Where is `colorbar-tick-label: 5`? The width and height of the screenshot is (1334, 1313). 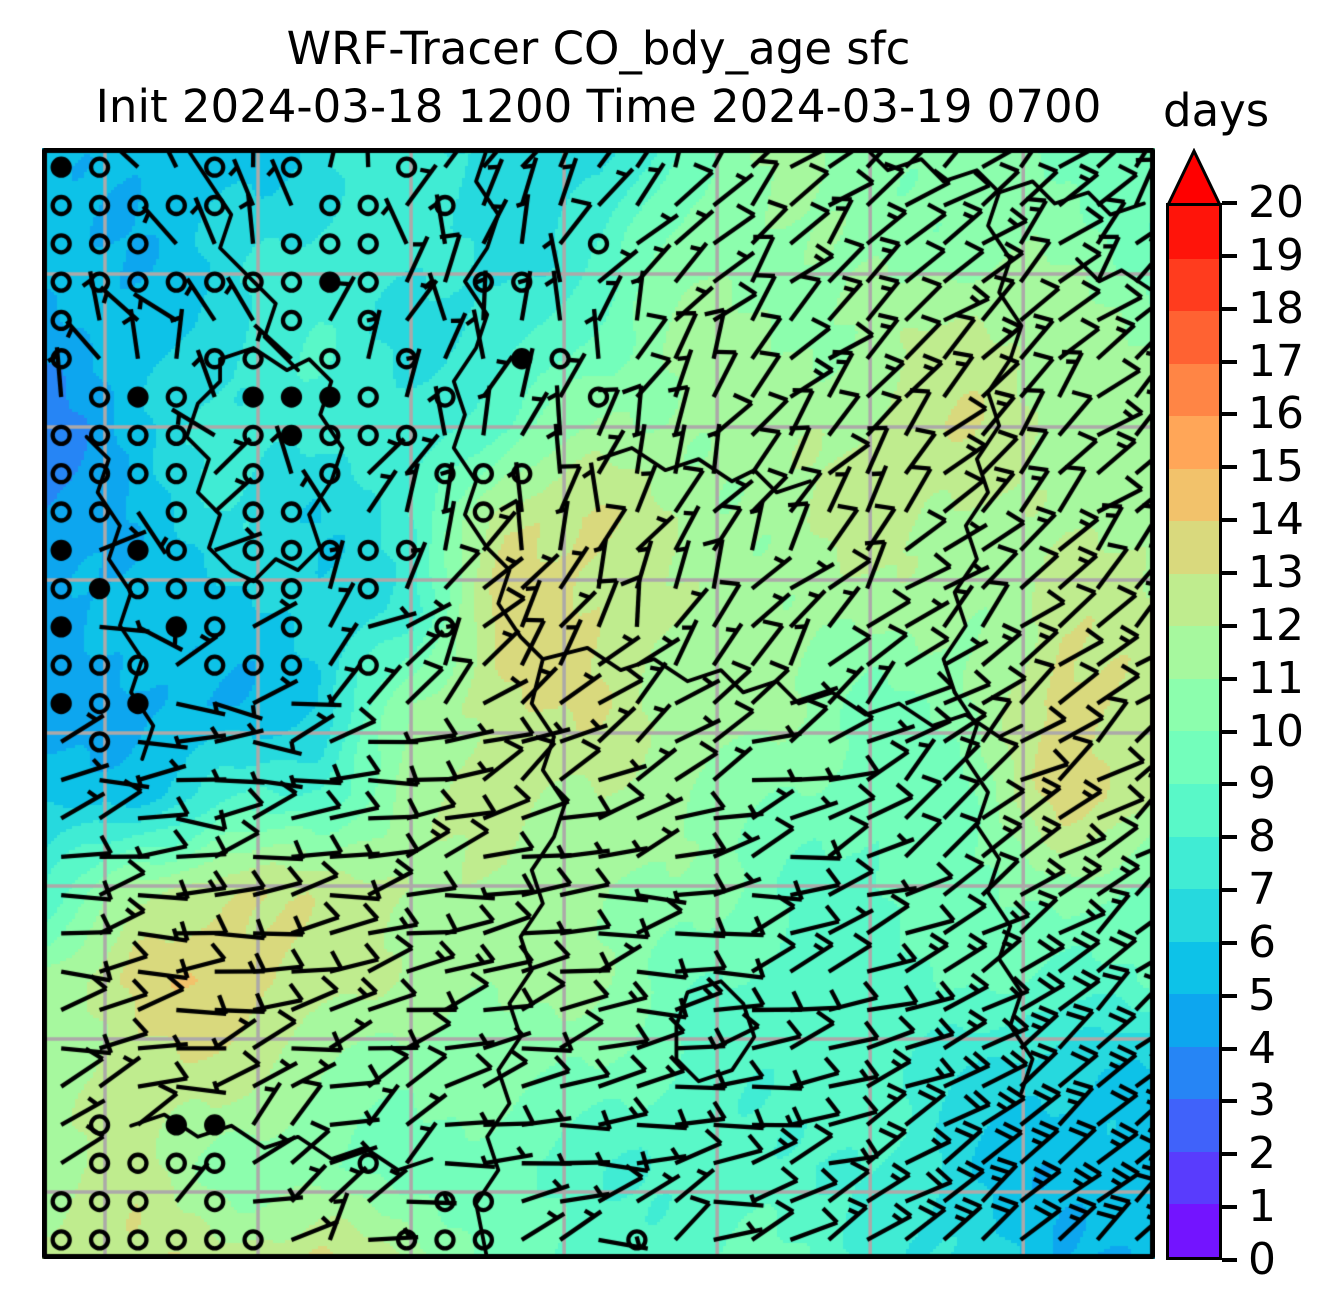
colorbar-tick-label: 5 is located at coordinates (1262, 995).